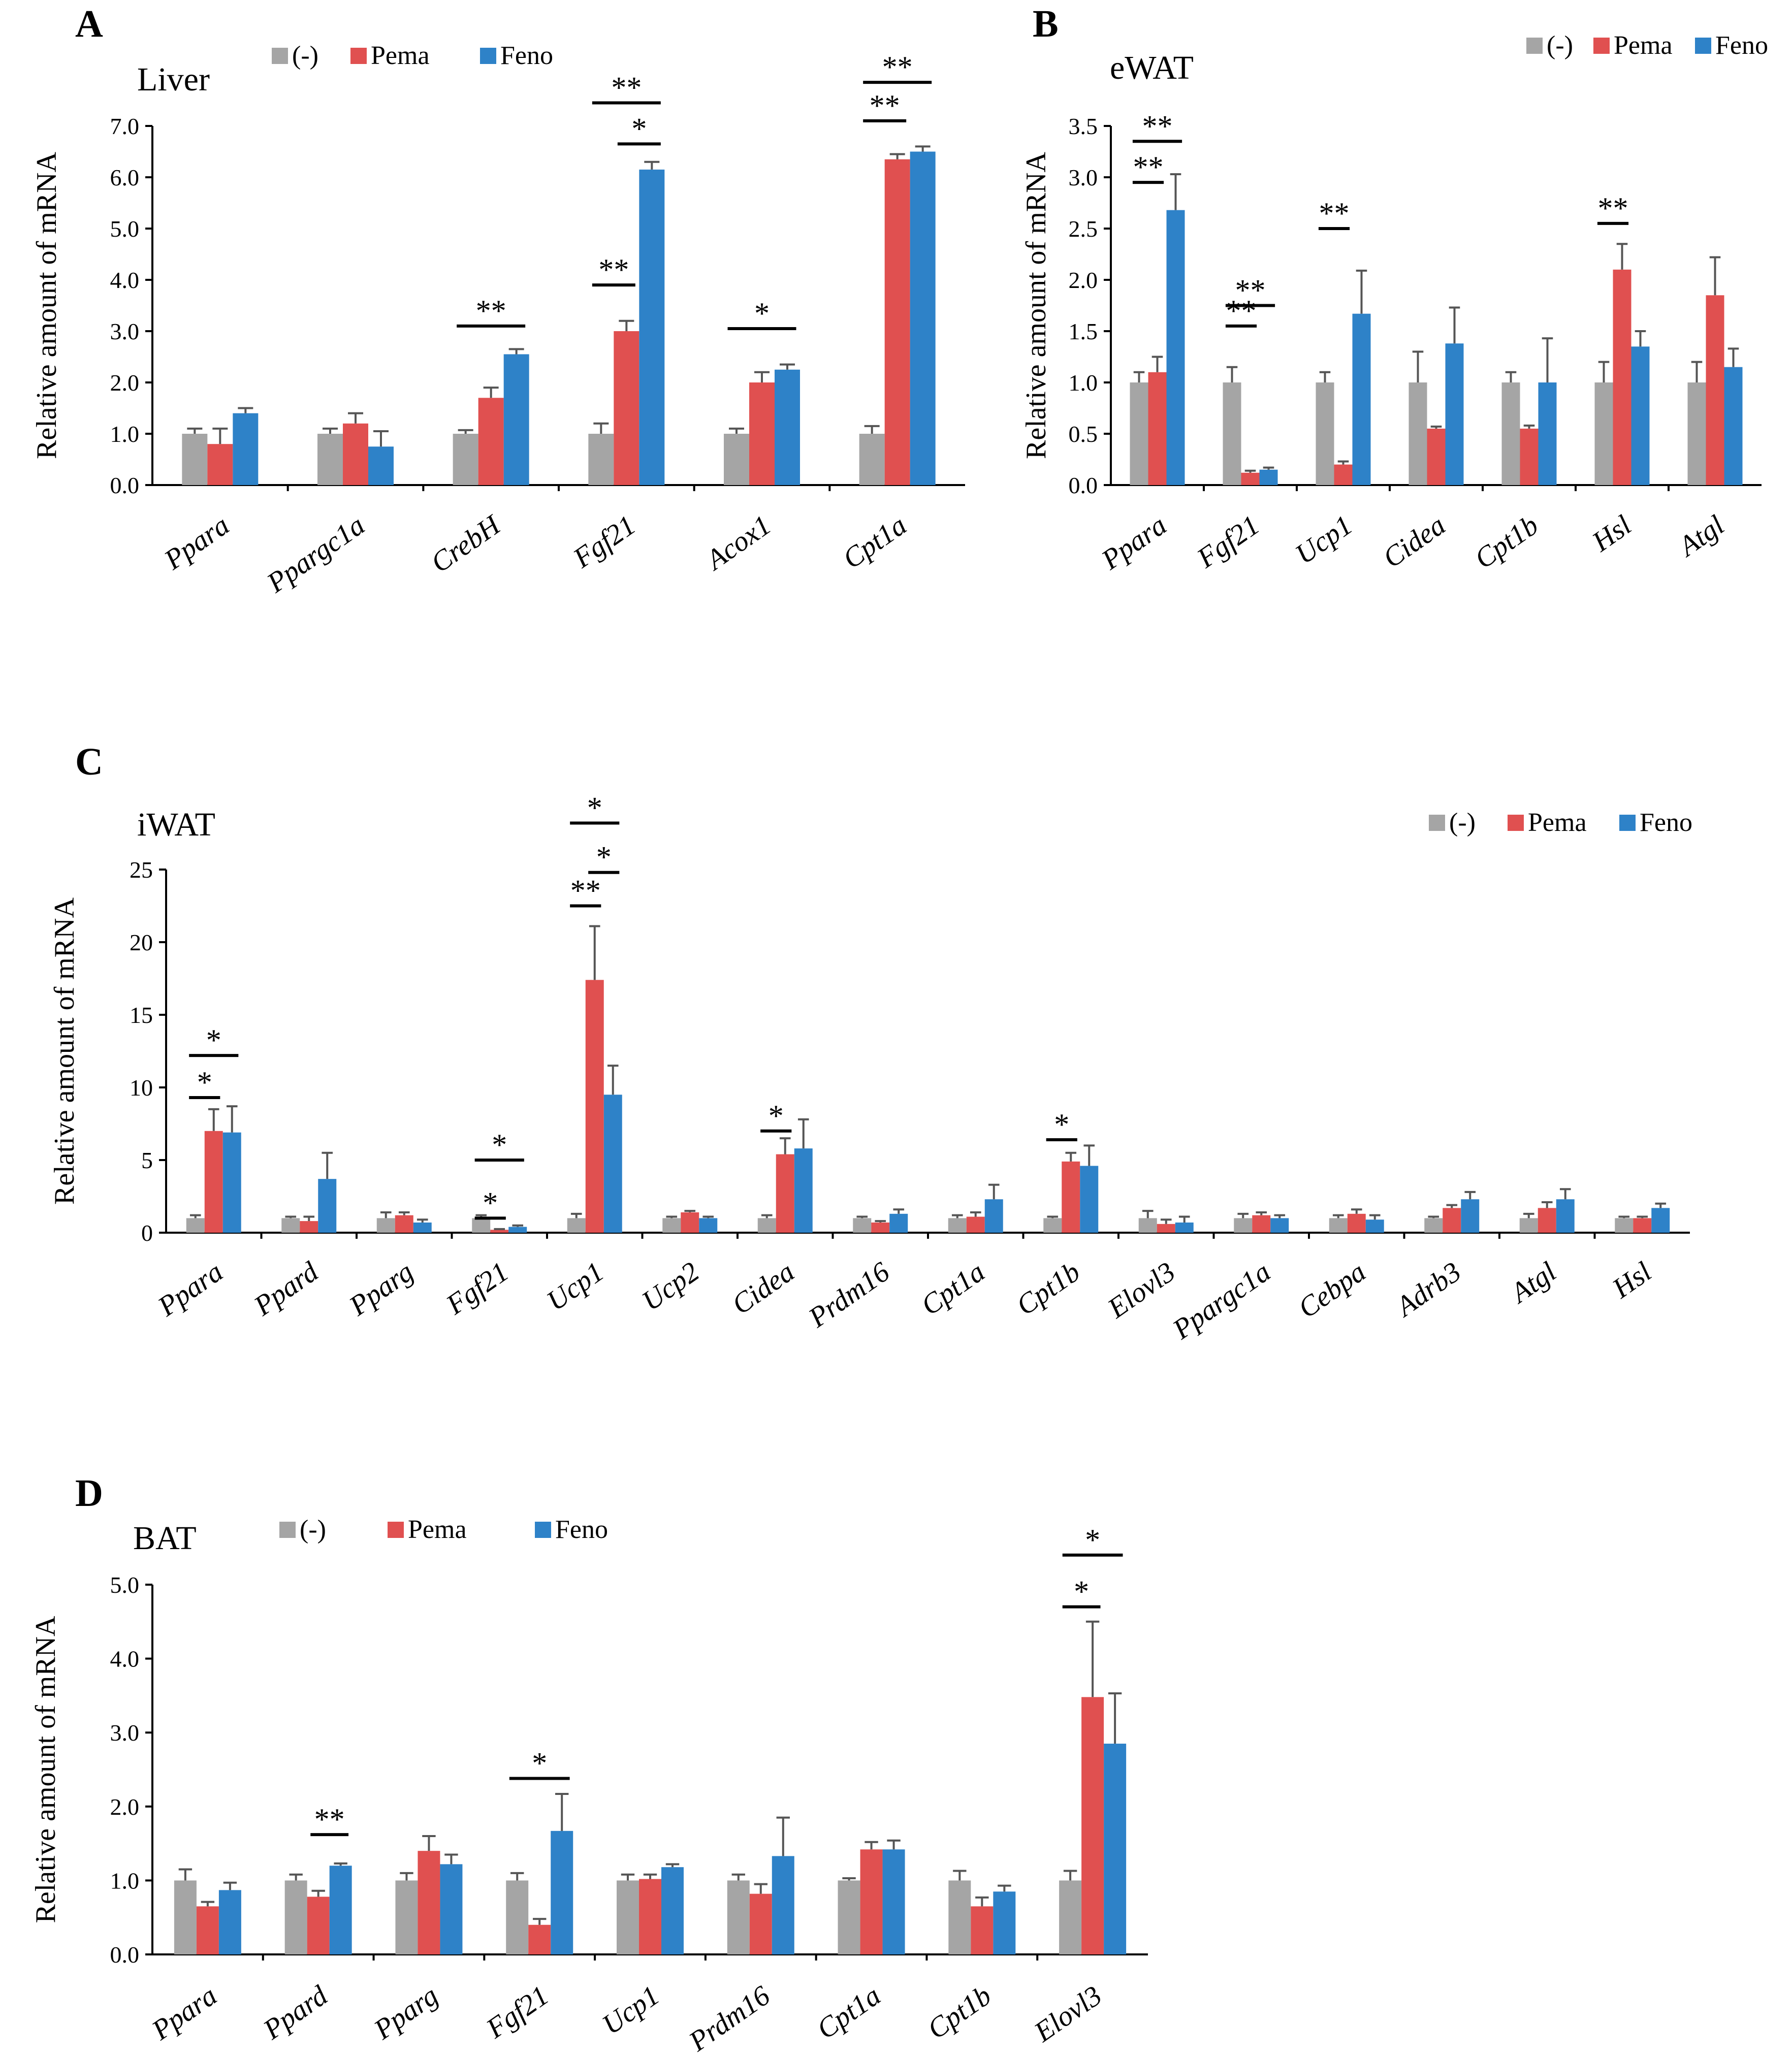 Image resolution: width=1792 pixels, height=2056 pixels. I want to click on y-tick-label: 0.5, so click(1083, 434).